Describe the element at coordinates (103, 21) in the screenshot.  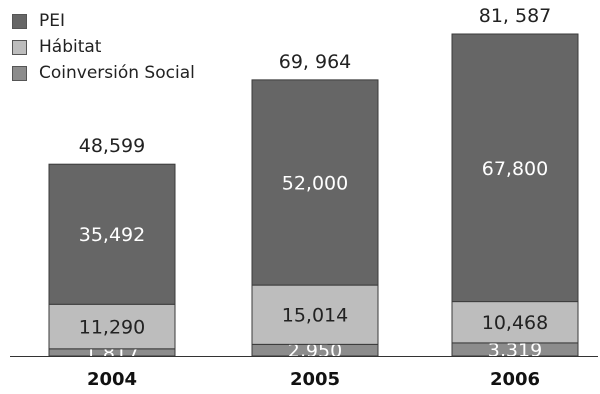
I see `legend-item-pei: PEI` at that location.